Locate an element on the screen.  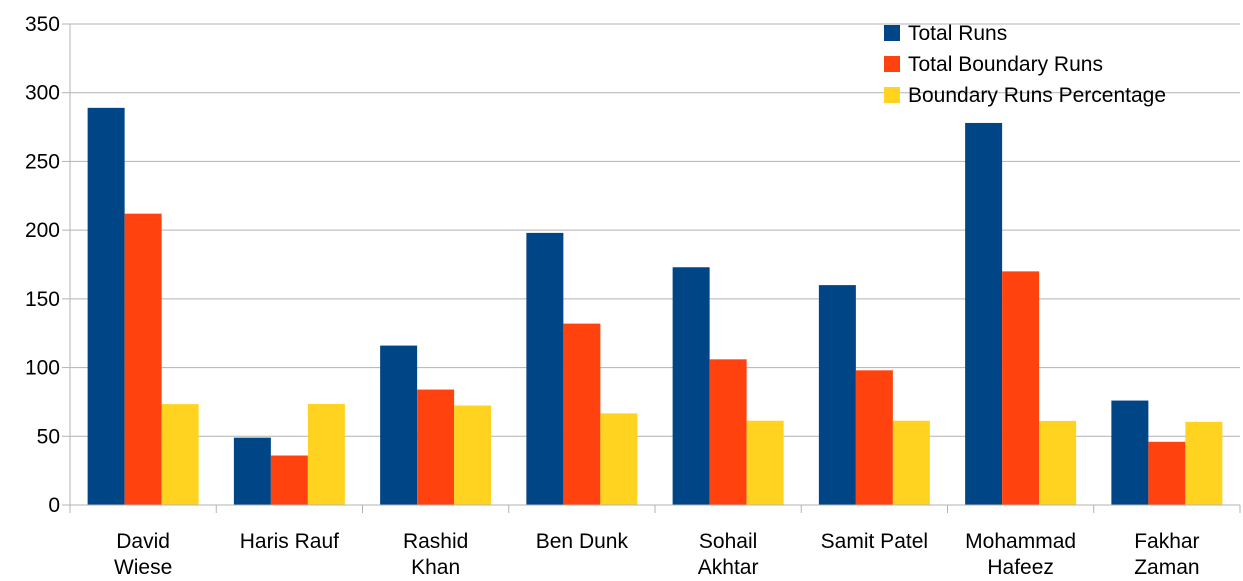
legend-label: Total Boundary Runs is located at coordinates (1005, 64).